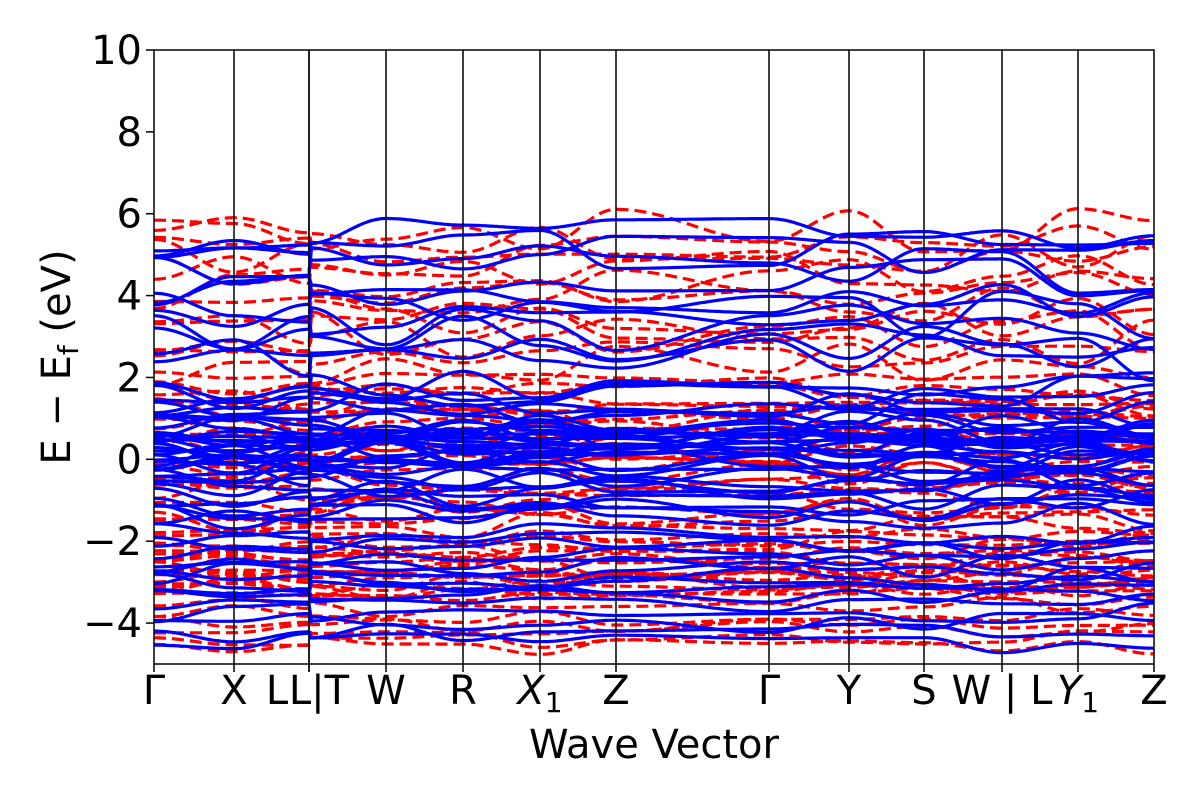 This screenshot has height=805, width=1200. Describe the element at coordinates (386, 691) in the screenshot. I see `x-tick-label: W` at that location.